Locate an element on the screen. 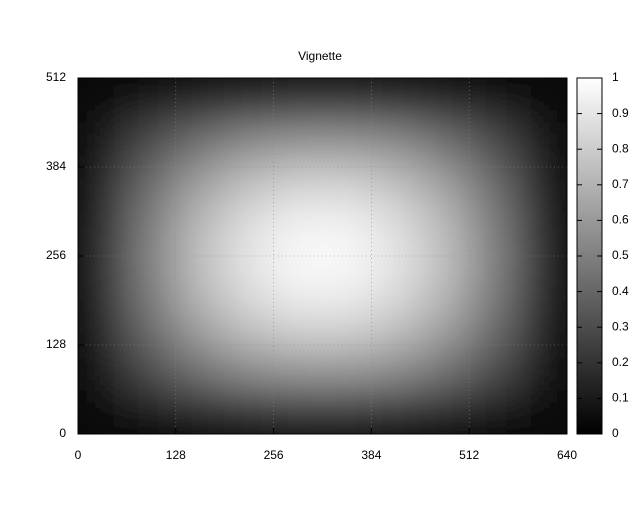 The height and width of the screenshot is (512, 640). x-tick-label: 384 is located at coordinates (371, 455).